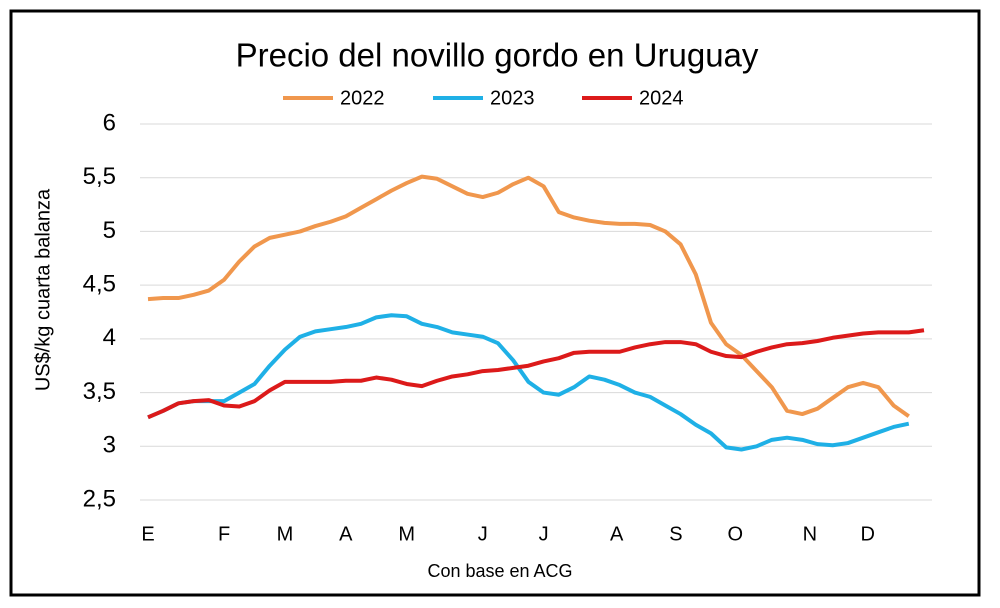 Image resolution: width=1000 pixels, height=608 pixels. What do you see at coordinates (362, 98) in the screenshot?
I see `legend-label: 2022` at bounding box center [362, 98].